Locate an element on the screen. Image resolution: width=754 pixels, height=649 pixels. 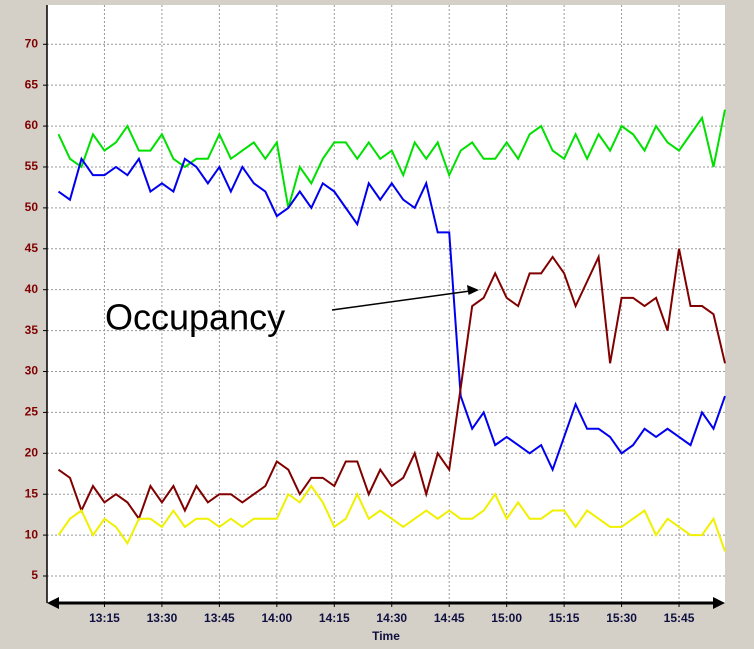
x-axis-label: Time is located at coordinates (386, 636).